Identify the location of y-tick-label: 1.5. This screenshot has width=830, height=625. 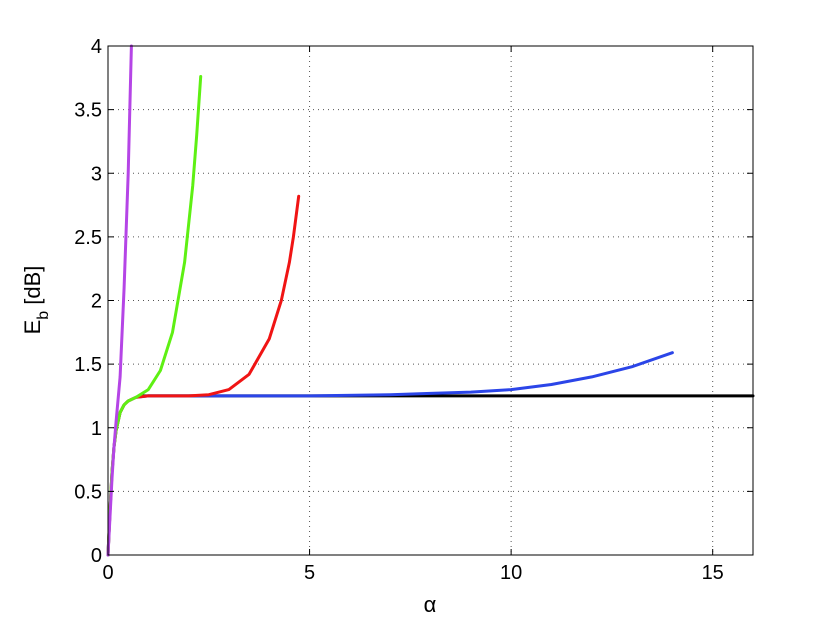
(88, 365).